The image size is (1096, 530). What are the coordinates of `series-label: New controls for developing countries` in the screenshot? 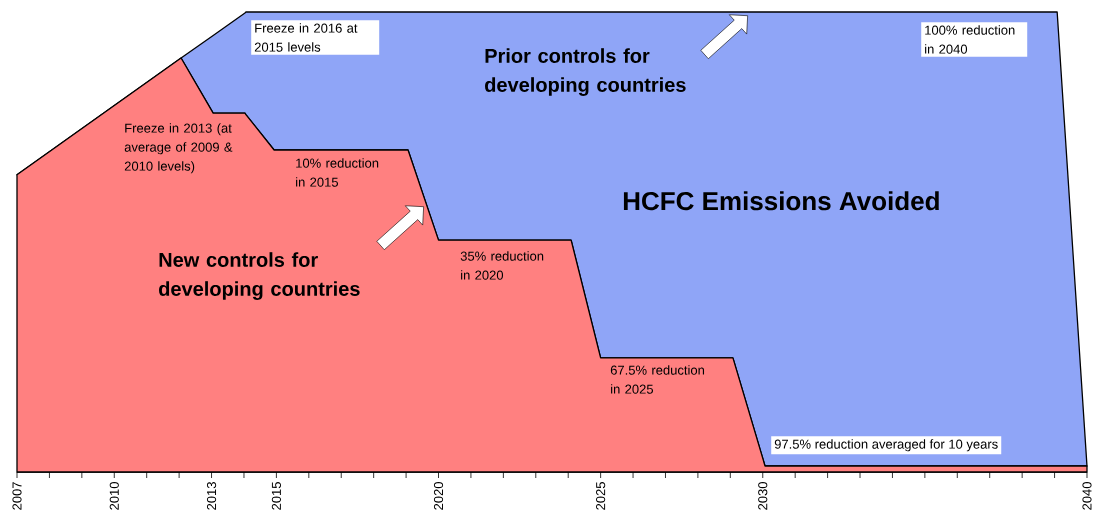 It's located at (259, 276).